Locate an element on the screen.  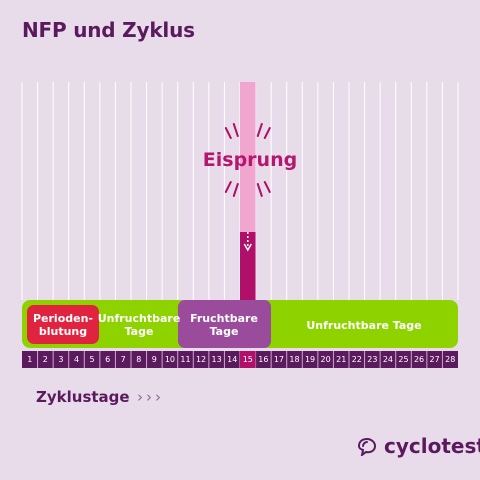
day-label: 22 is located at coordinates (356, 359).